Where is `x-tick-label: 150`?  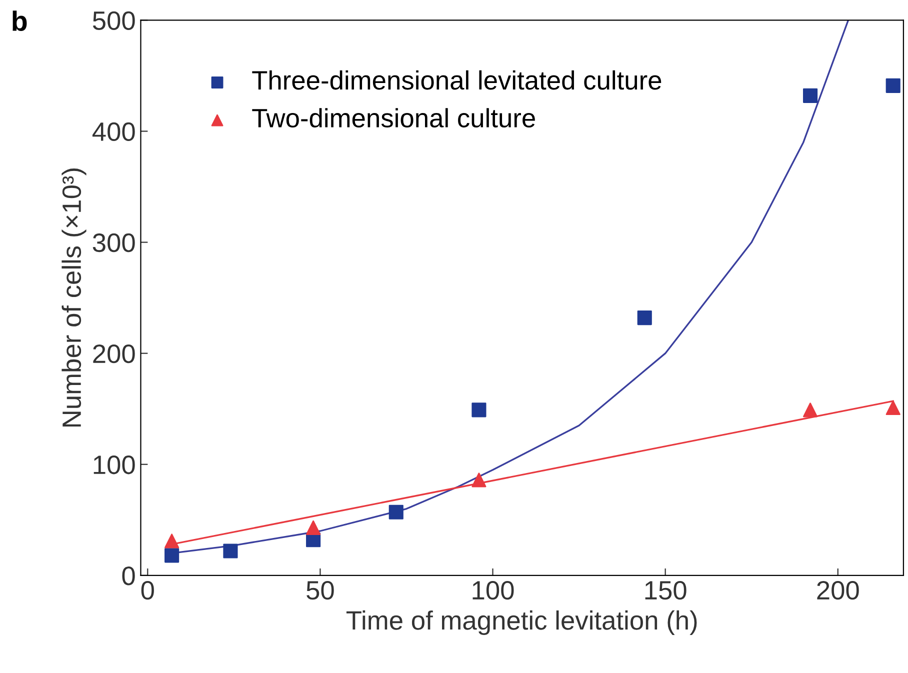 x-tick-label: 150 is located at coordinates (665, 590).